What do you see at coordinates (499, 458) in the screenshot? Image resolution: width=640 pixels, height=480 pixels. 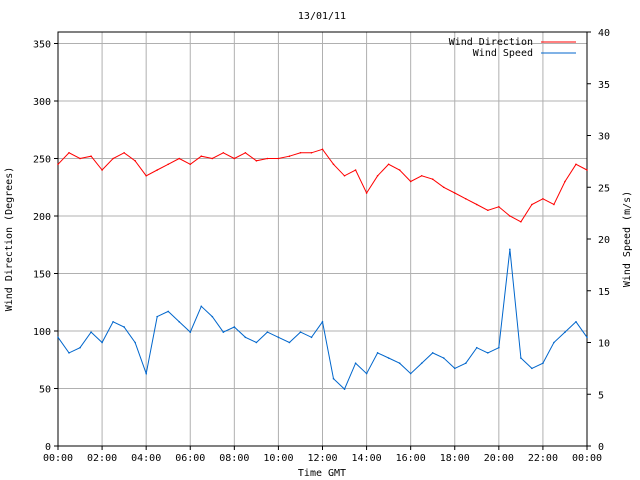 I see `x-tick-label: 20:00` at bounding box center [499, 458].